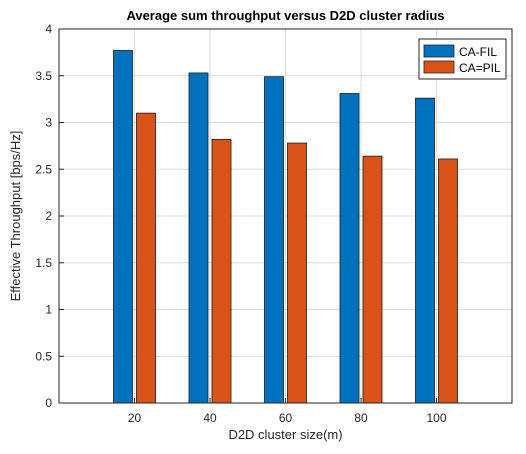  I want to click on y-tick-label: 0.5, so click(43, 356).